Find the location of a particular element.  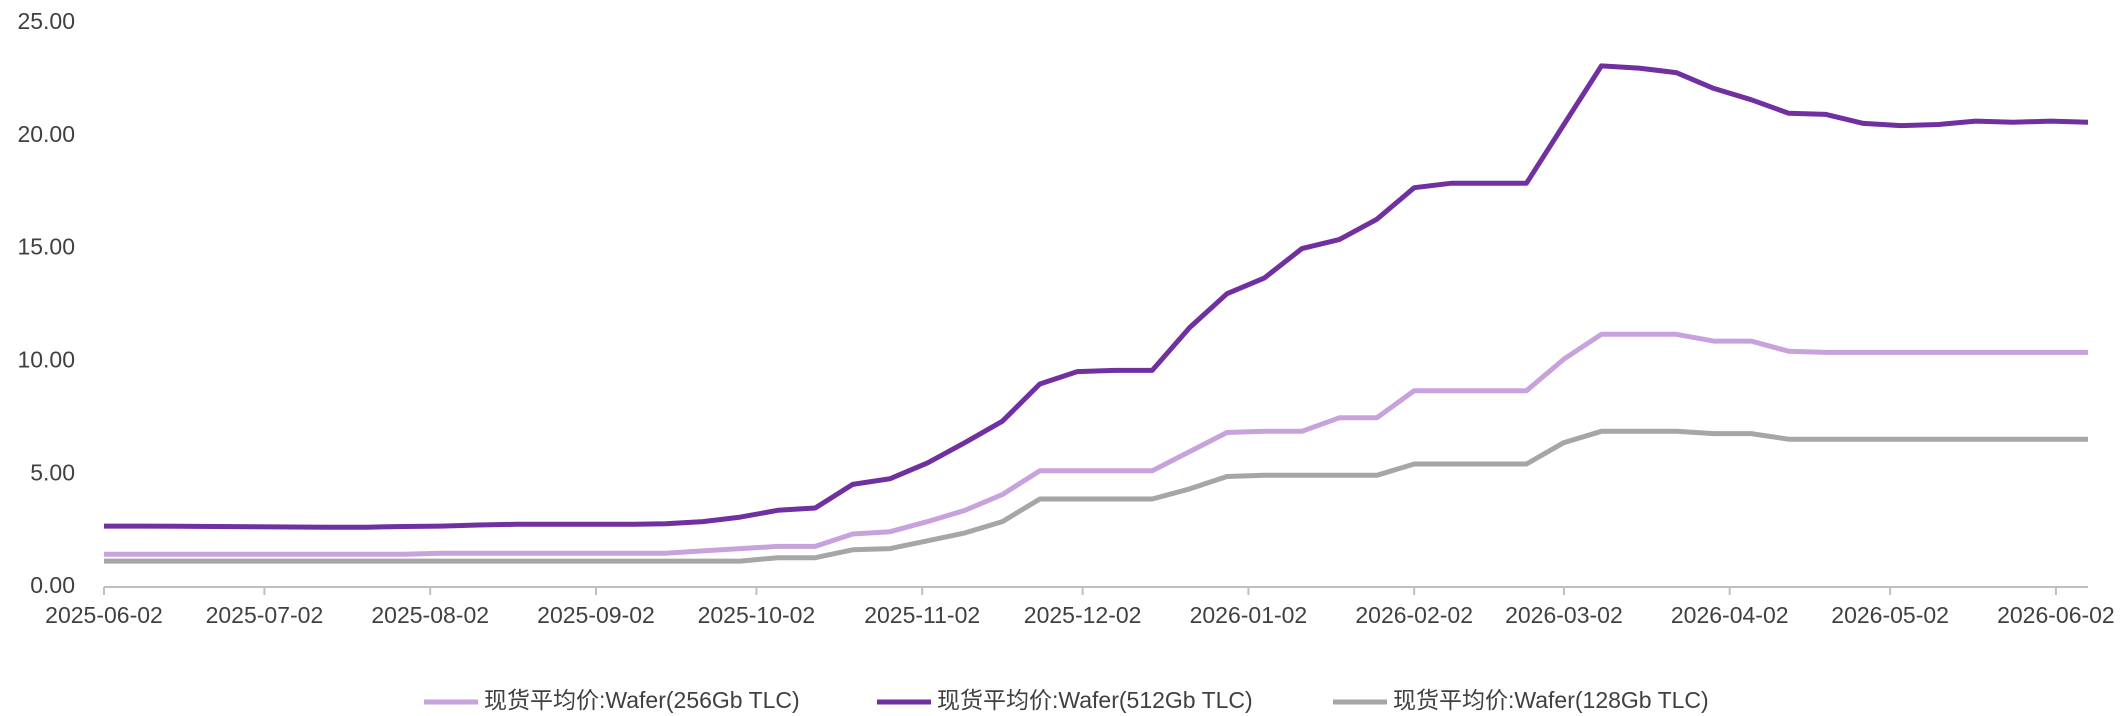

x-tick-label: 2026-06-02 is located at coordinates (2056, 615).